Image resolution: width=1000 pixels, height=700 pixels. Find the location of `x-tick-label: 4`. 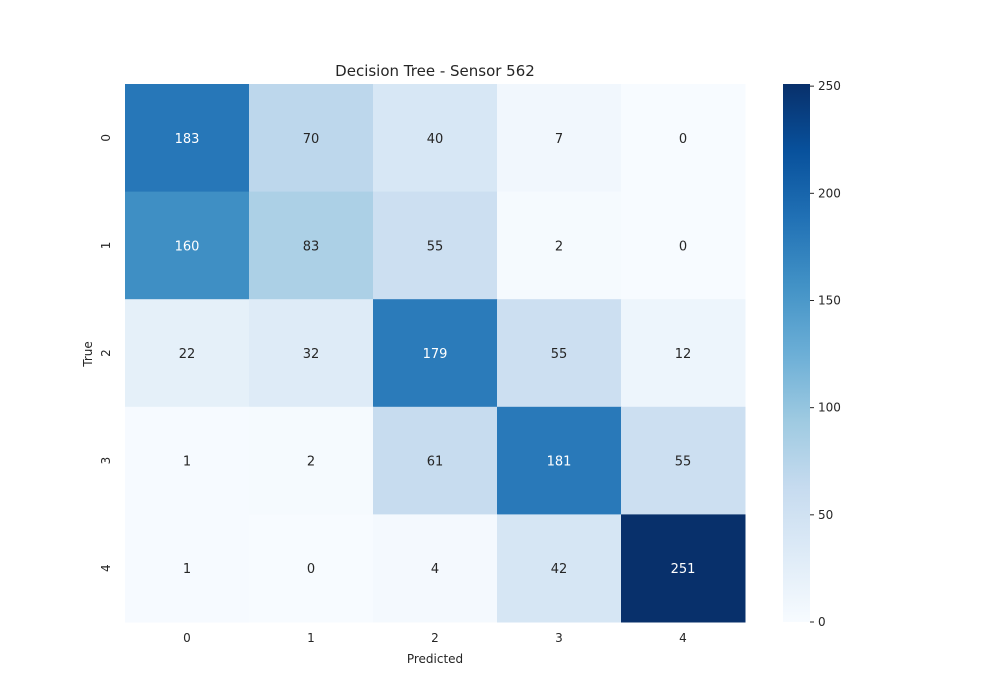

x-tick-label: 4 is located at coordinates (683, 638).